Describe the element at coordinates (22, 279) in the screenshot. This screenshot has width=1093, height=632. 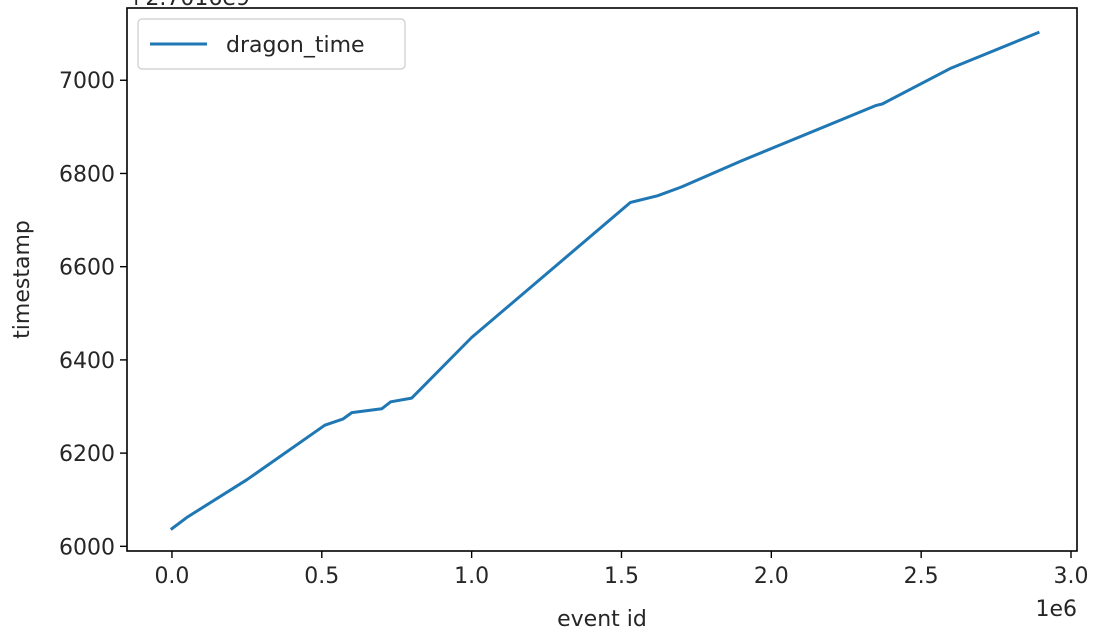
I see `y-axis-label: timestamp` at that location.